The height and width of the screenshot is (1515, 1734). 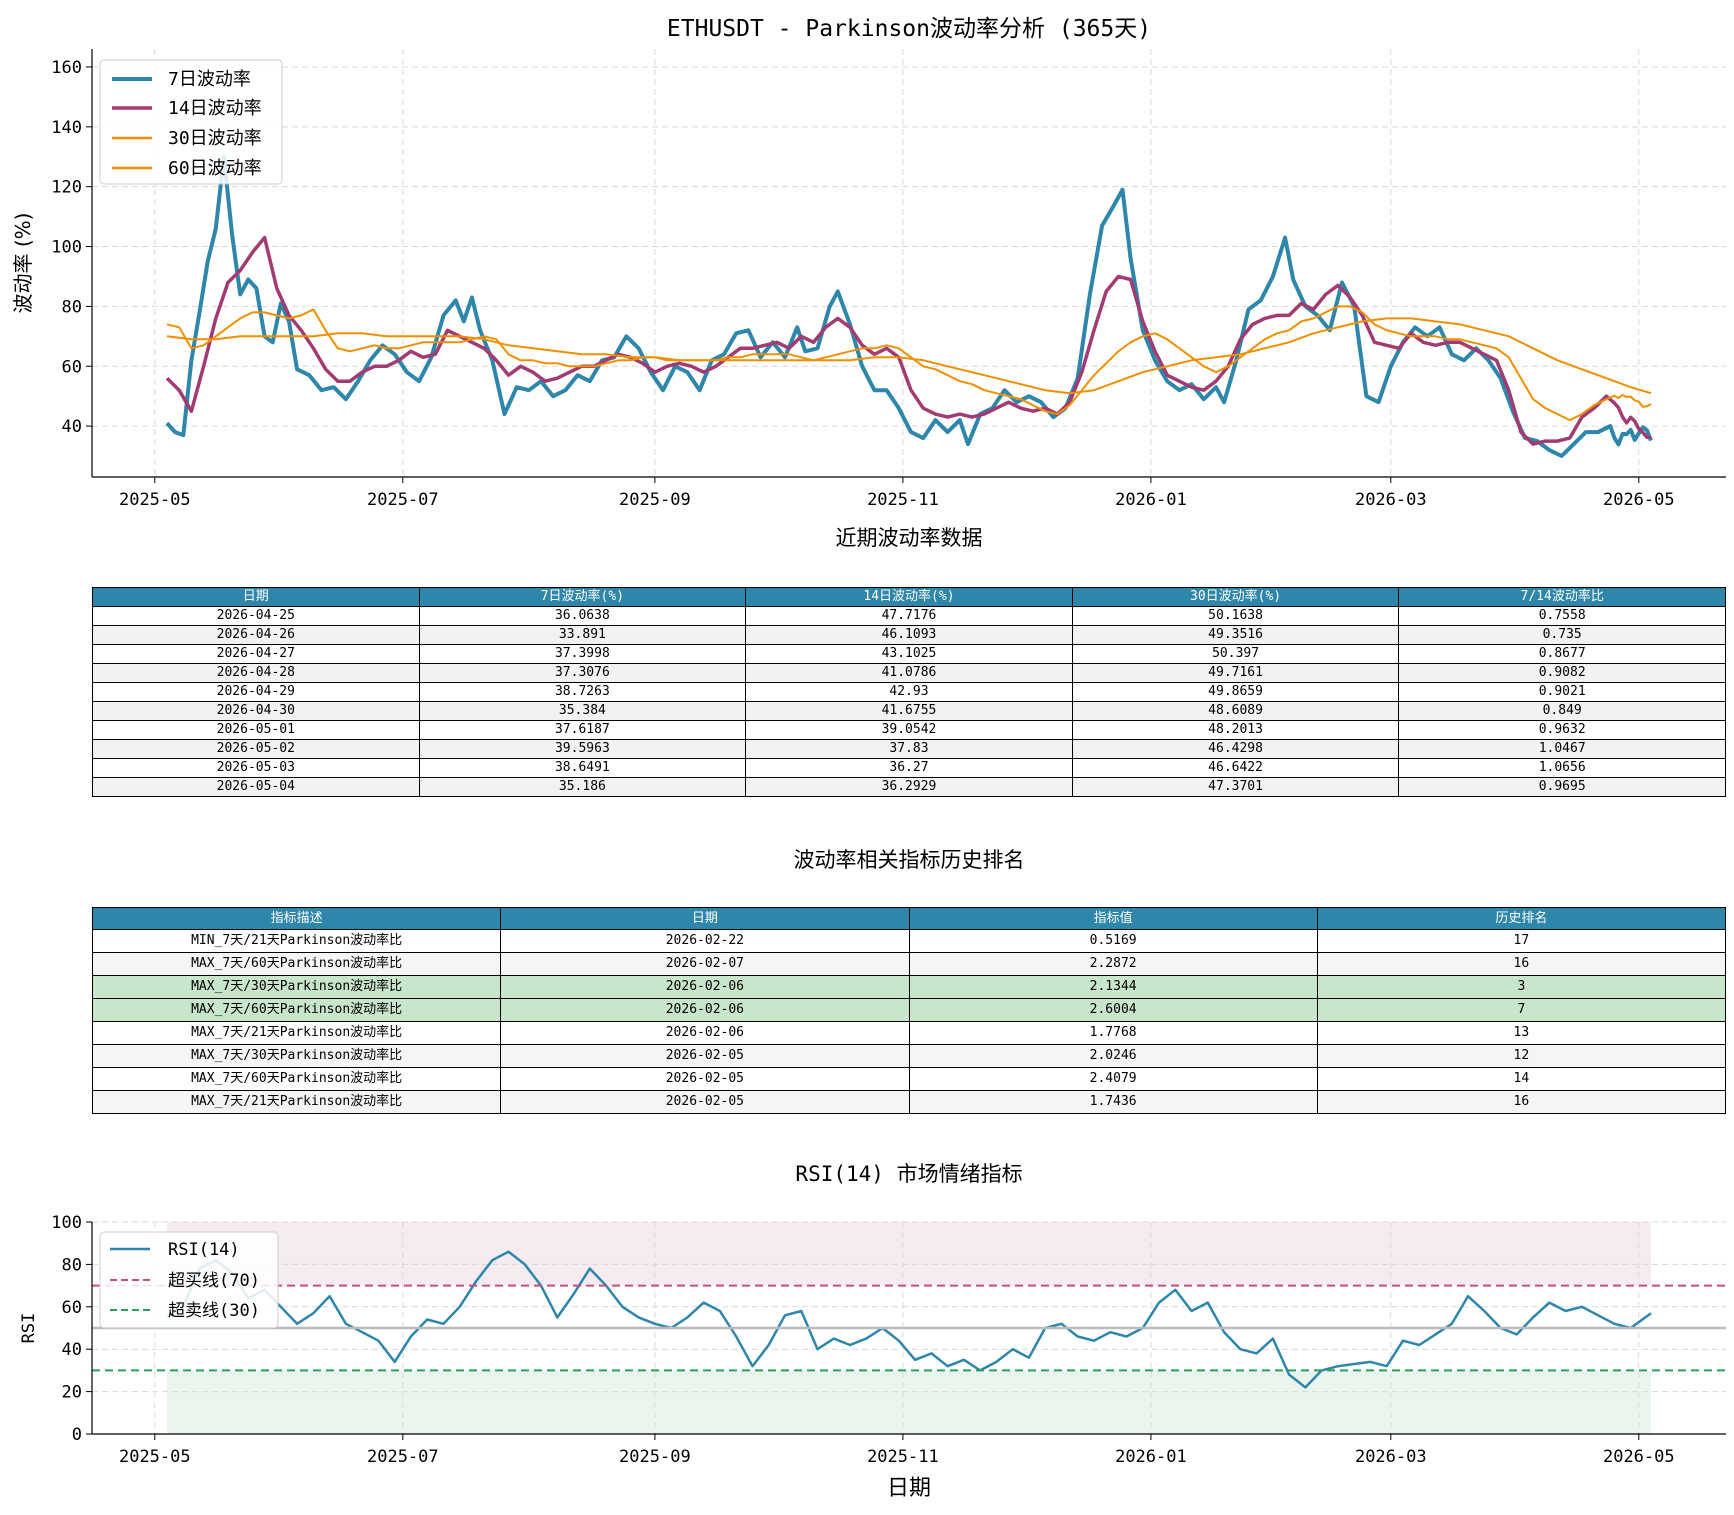 What do you see at coordinates (1113, 1079) in the screenshot?
I see `table-cell: 2.4079` at bounding box center [1113, 1079].